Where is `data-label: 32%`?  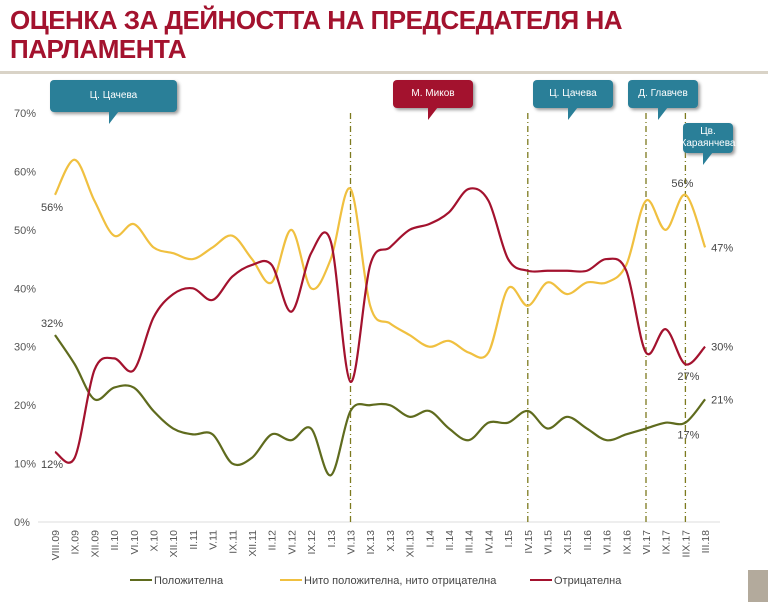 data-label: 32% is located at coordinates (52, 324).